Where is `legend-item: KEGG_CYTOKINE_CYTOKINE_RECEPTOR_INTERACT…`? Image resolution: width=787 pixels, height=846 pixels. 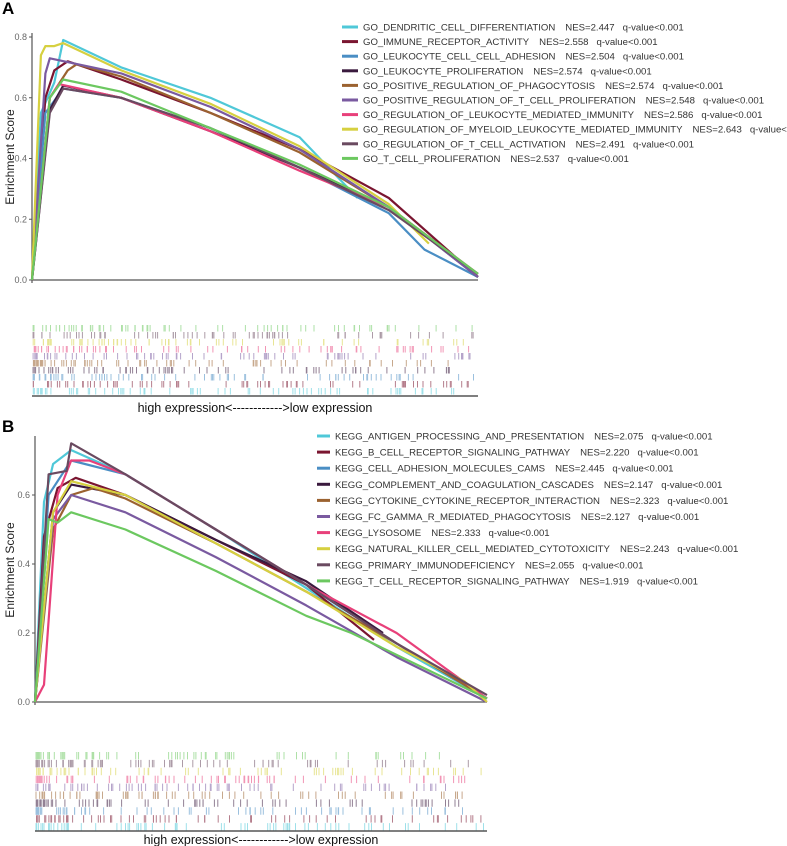 legend-item: KEGG_CYTOKINE_CYTOKINE_RECEPTOR_INTERACT… is located at coordinates (522, 501).